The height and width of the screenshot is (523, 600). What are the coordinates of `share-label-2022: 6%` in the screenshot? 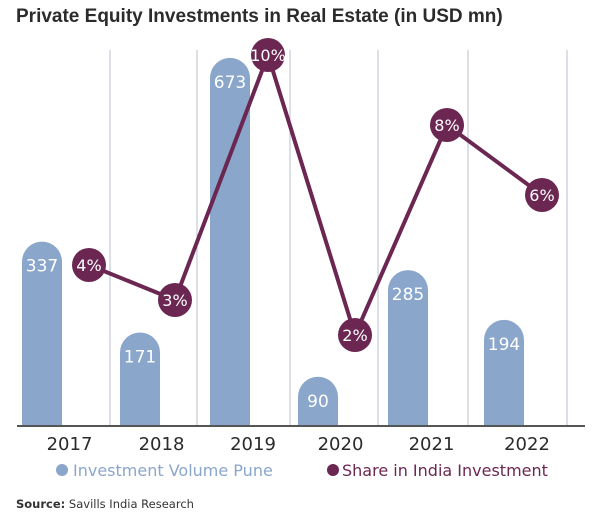 It's located at (541, 195).